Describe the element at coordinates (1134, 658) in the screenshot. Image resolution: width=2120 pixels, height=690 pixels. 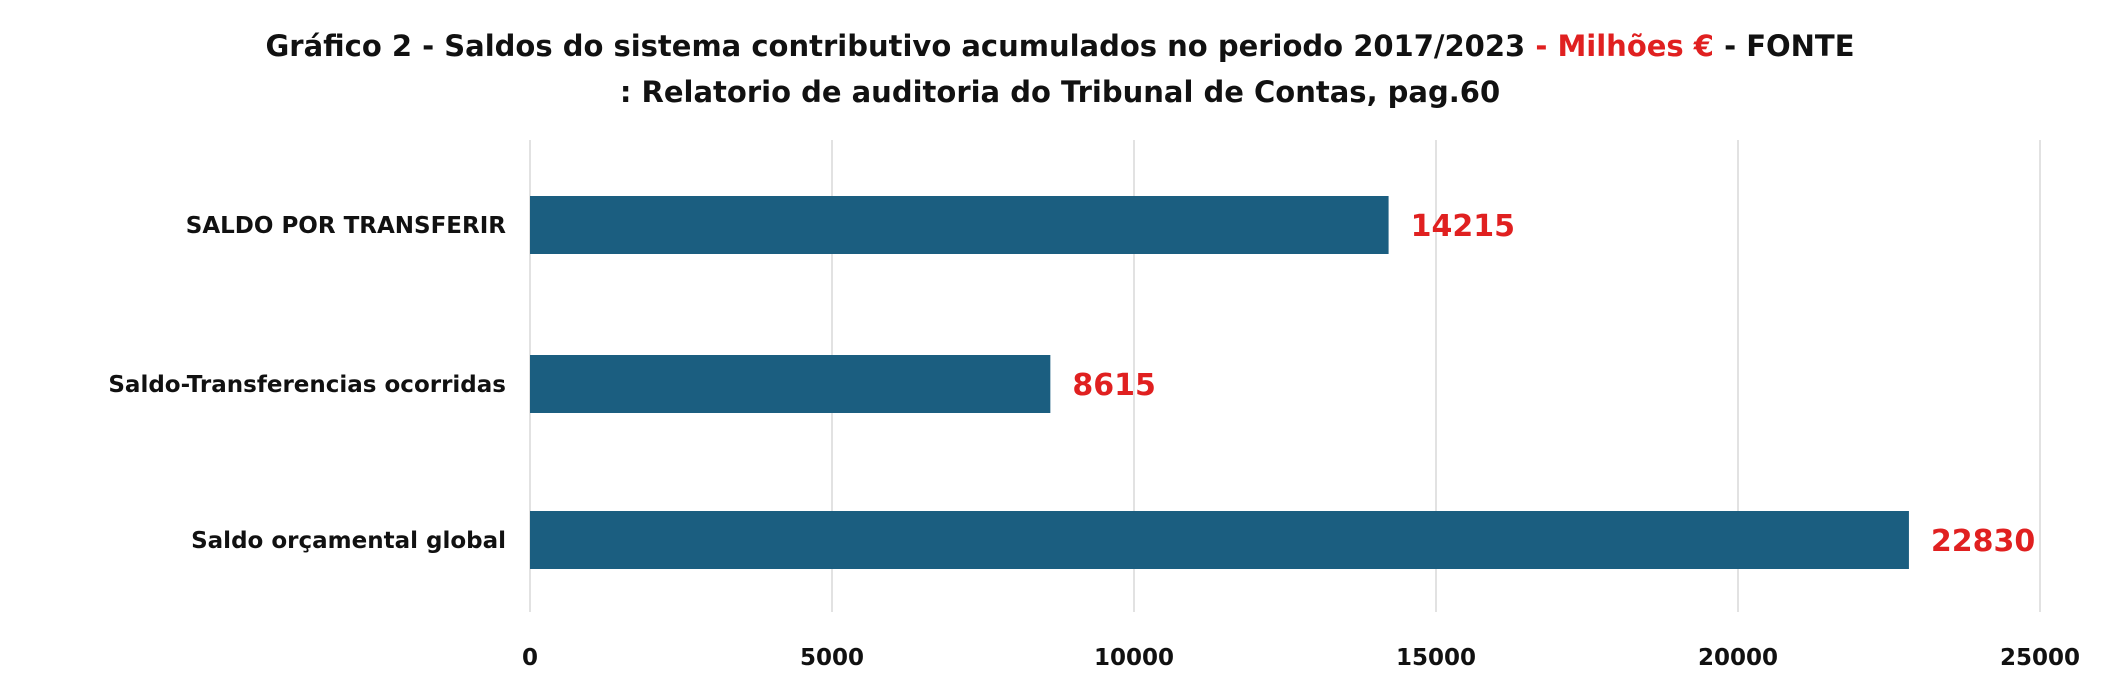
I see `x-tick-label: 10000` at that location.